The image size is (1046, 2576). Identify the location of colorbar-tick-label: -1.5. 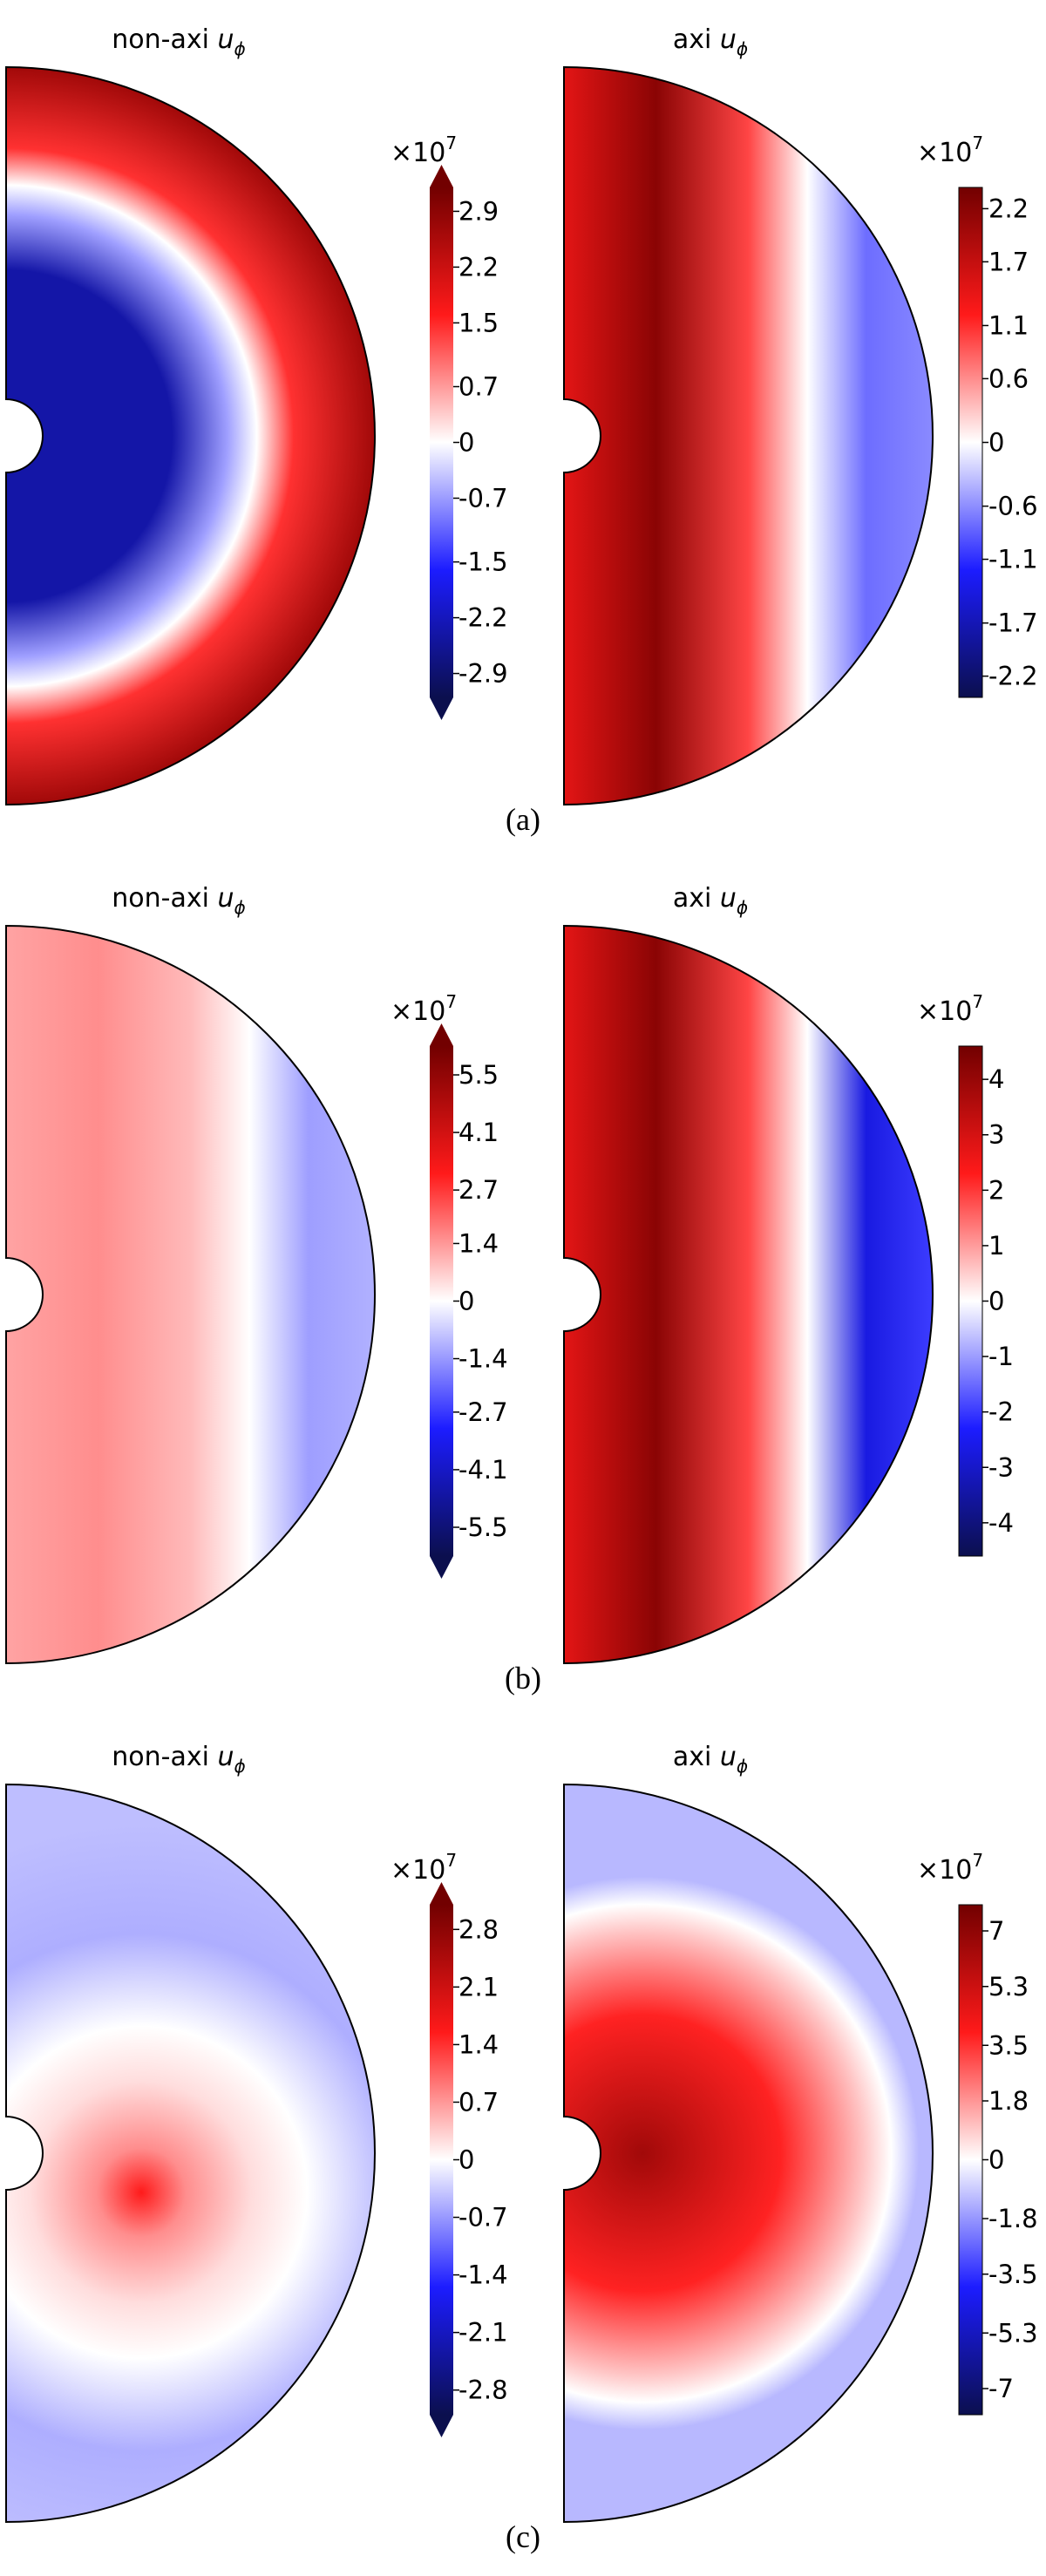
(483, 562).